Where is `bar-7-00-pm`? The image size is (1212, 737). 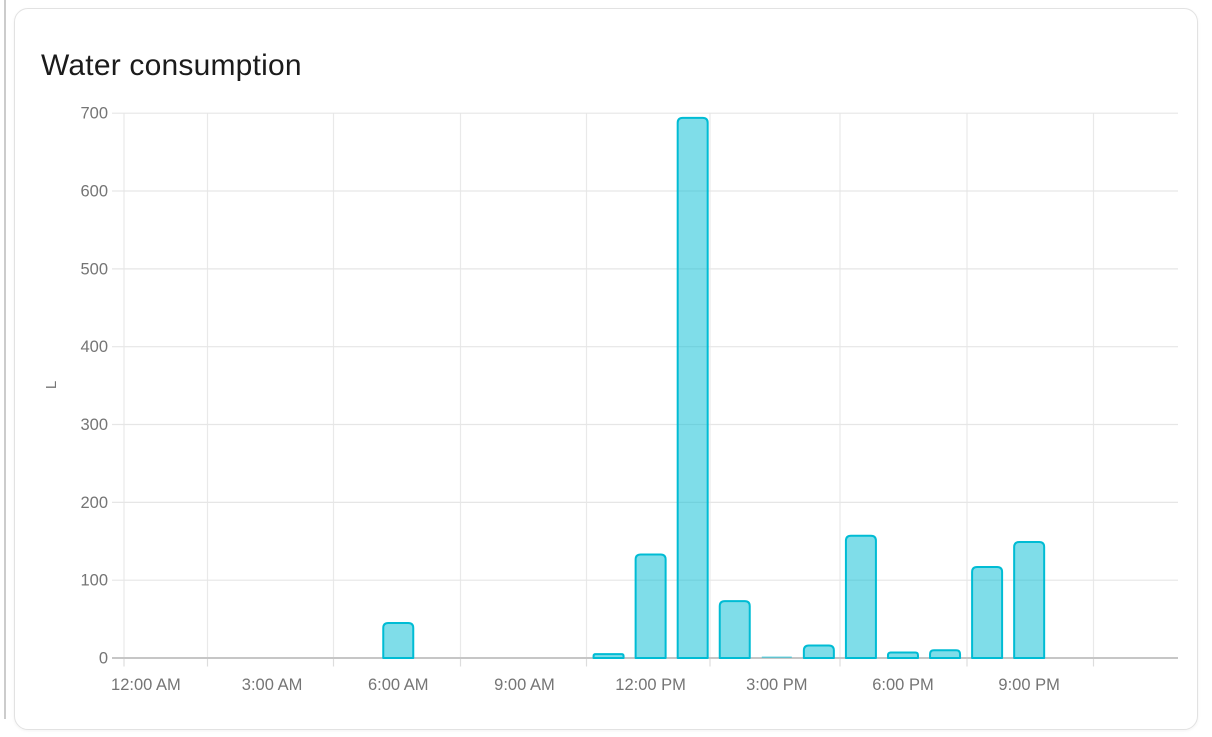 bar-7-00-pm is located at coordinates (945, 654).